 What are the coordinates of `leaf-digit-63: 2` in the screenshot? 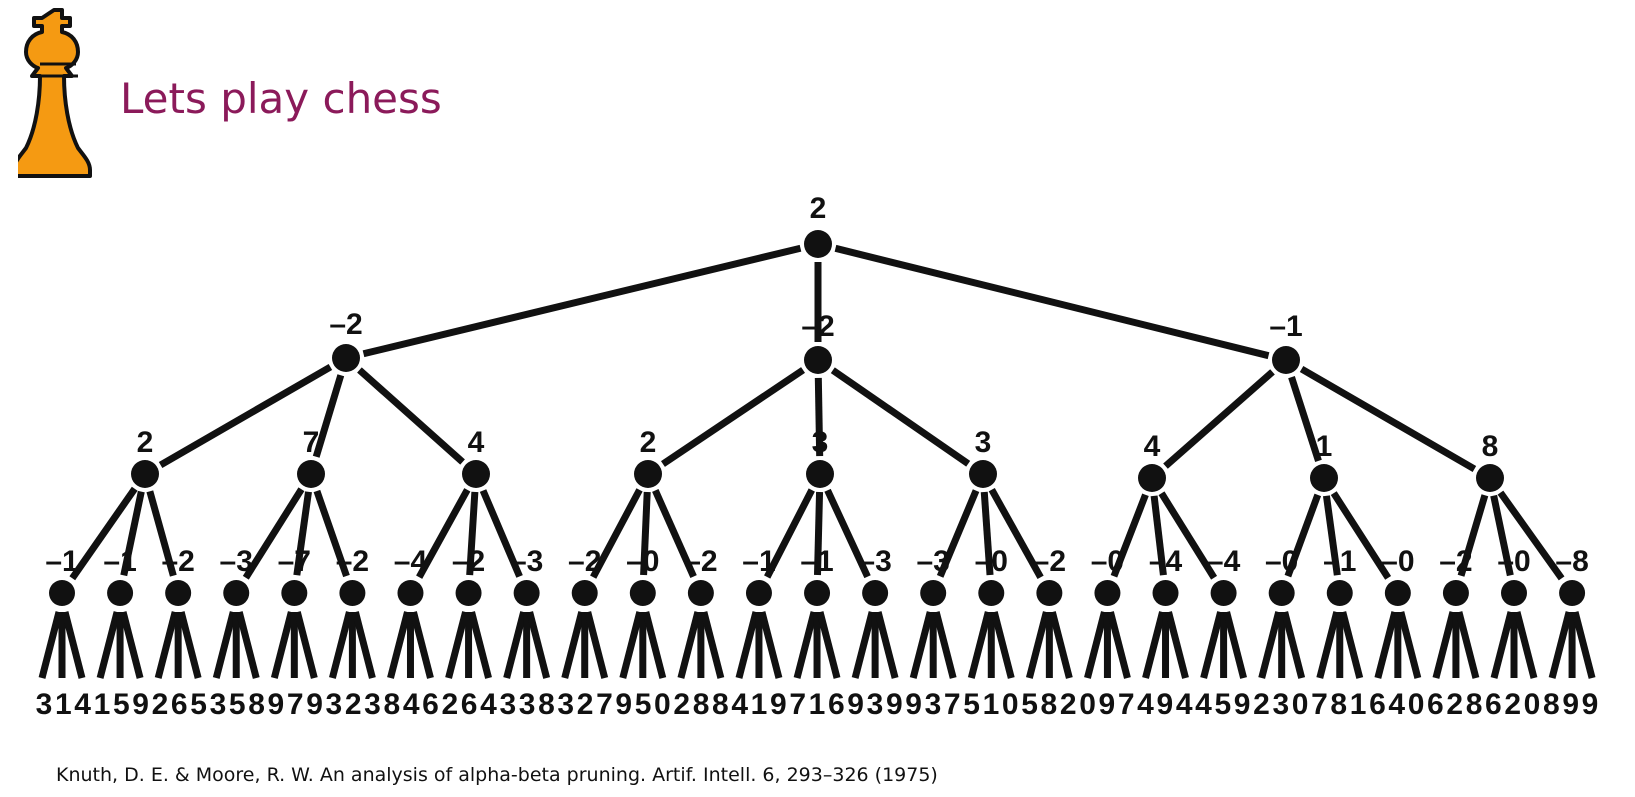 It's located at (1261, 704).